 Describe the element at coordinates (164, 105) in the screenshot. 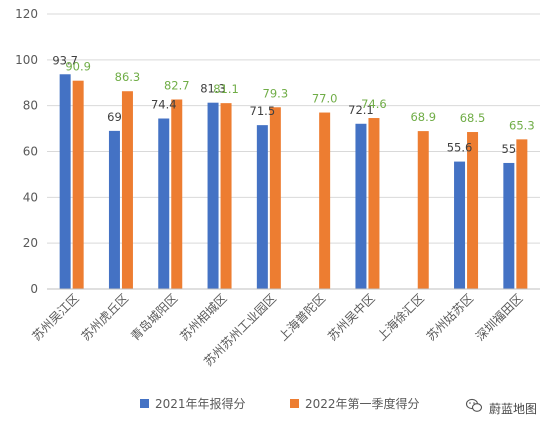

I see `data-label: 74.4` at that location.